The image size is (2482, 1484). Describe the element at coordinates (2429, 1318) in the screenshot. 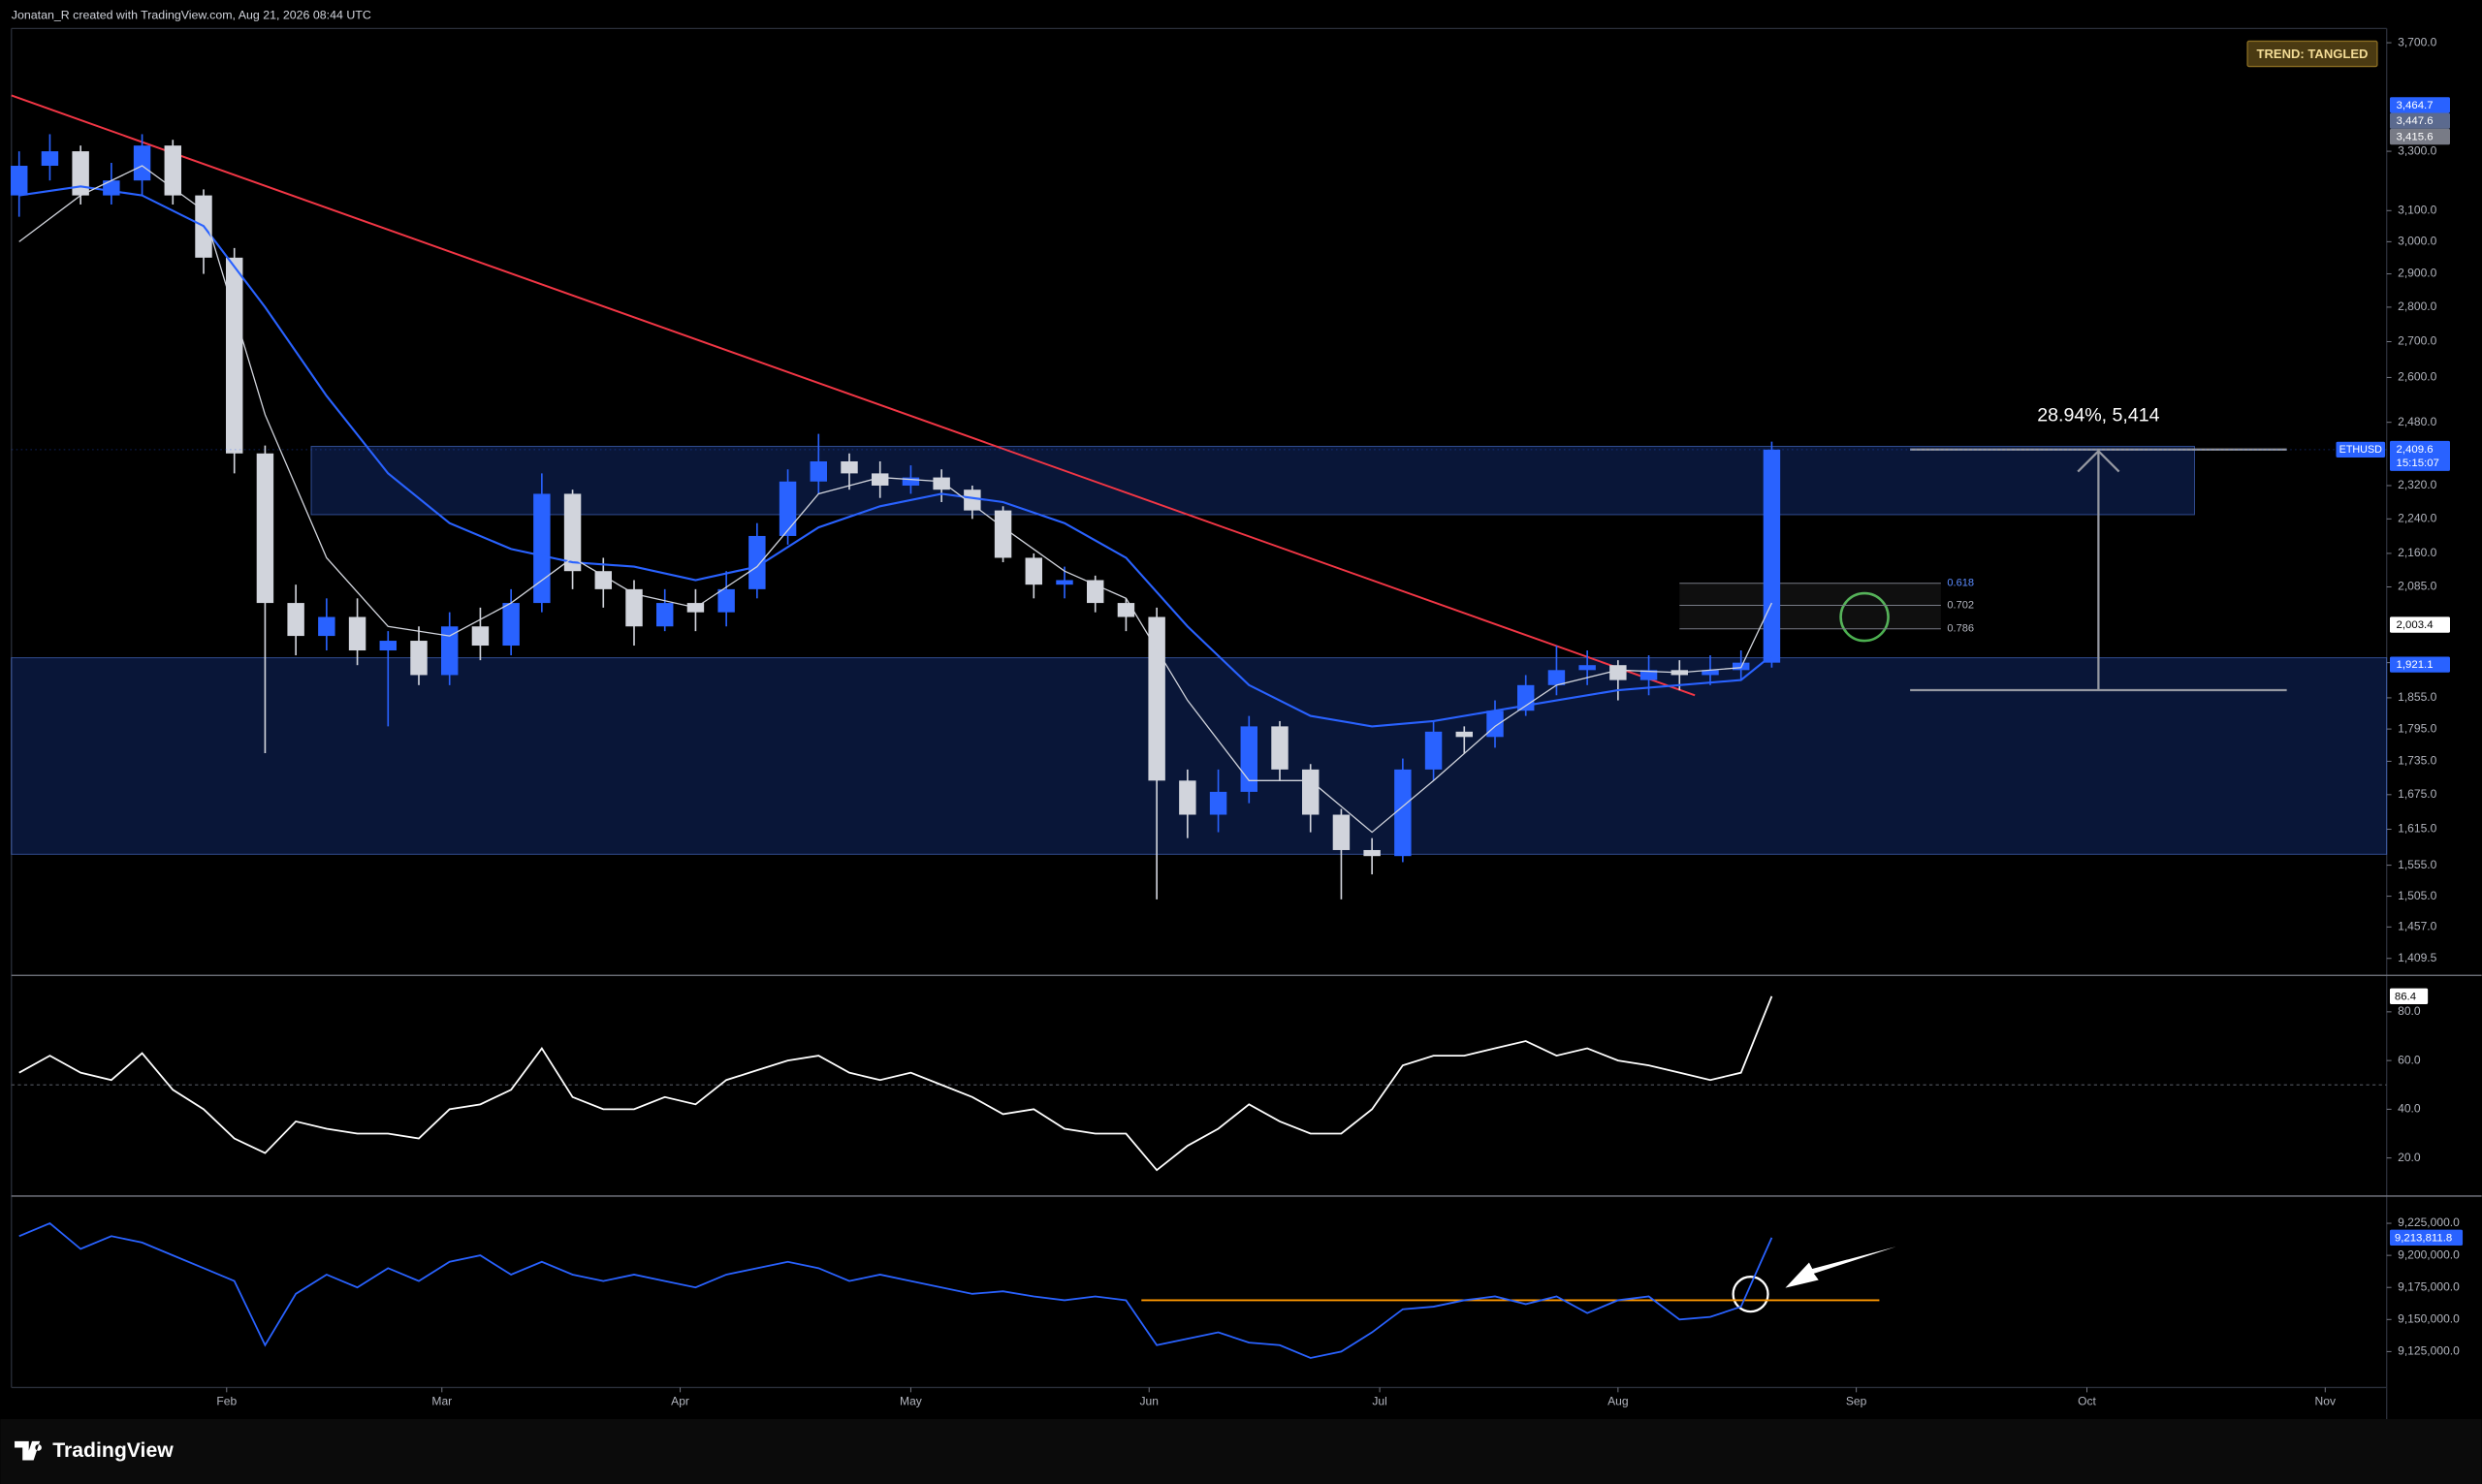

I see `y-tick-label: 9,150,000.0` at that location.